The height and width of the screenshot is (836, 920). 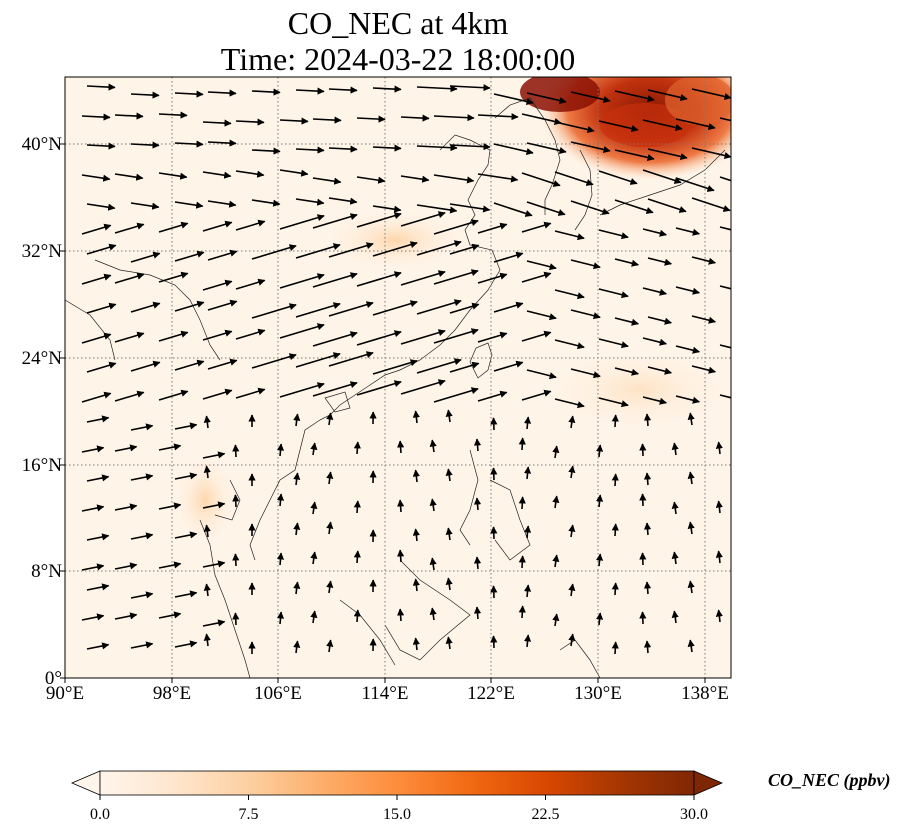 I want to click on map-time-subtitle: Time: 2024-03-22 18:00:00, so click(x=398, y=59).